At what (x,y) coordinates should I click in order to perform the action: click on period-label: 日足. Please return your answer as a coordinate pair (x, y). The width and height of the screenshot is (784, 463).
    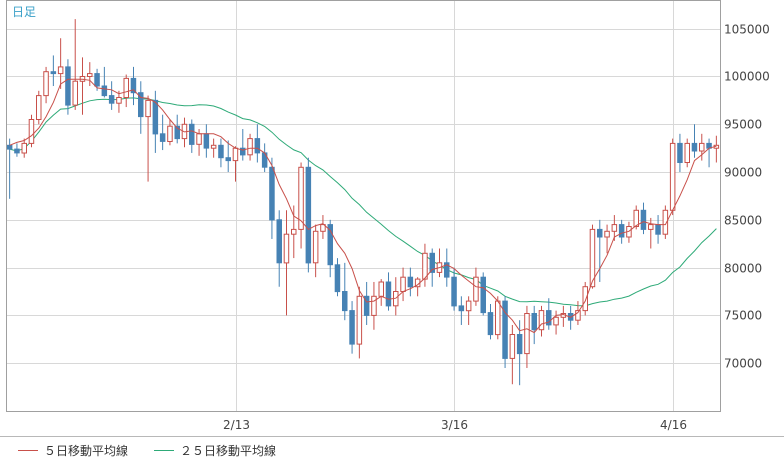
    Looking at the image, I should click on (24, 12).